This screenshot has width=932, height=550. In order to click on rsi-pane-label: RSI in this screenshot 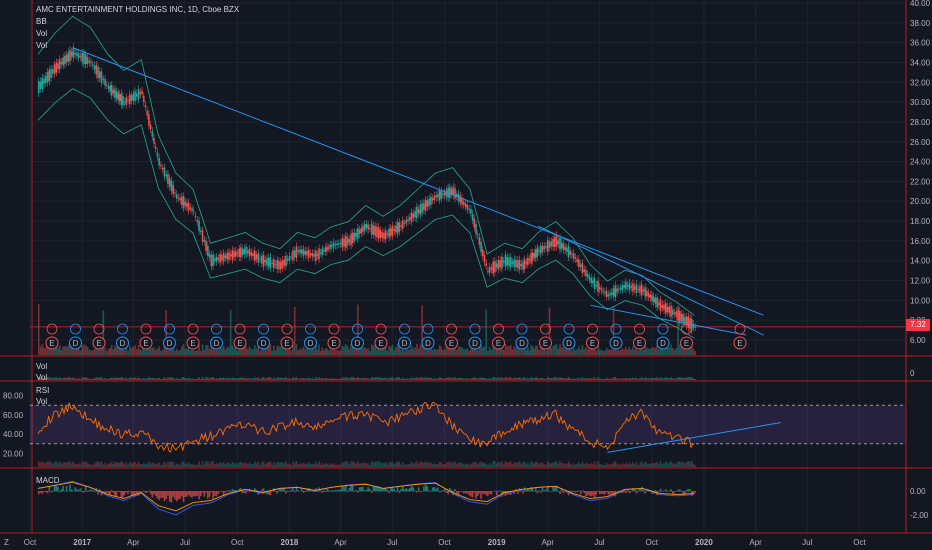, I will do `click(43, 390)`.